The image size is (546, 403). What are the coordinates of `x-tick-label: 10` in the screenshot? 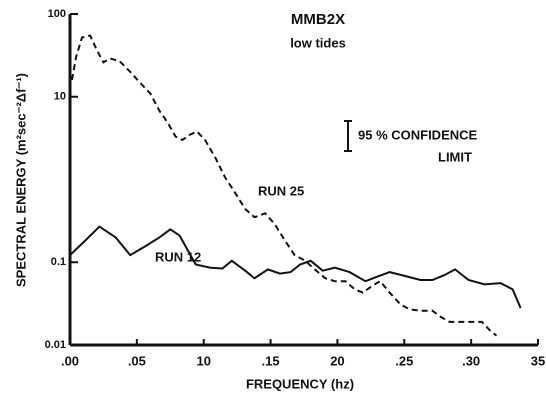 It's located at (203, 360).